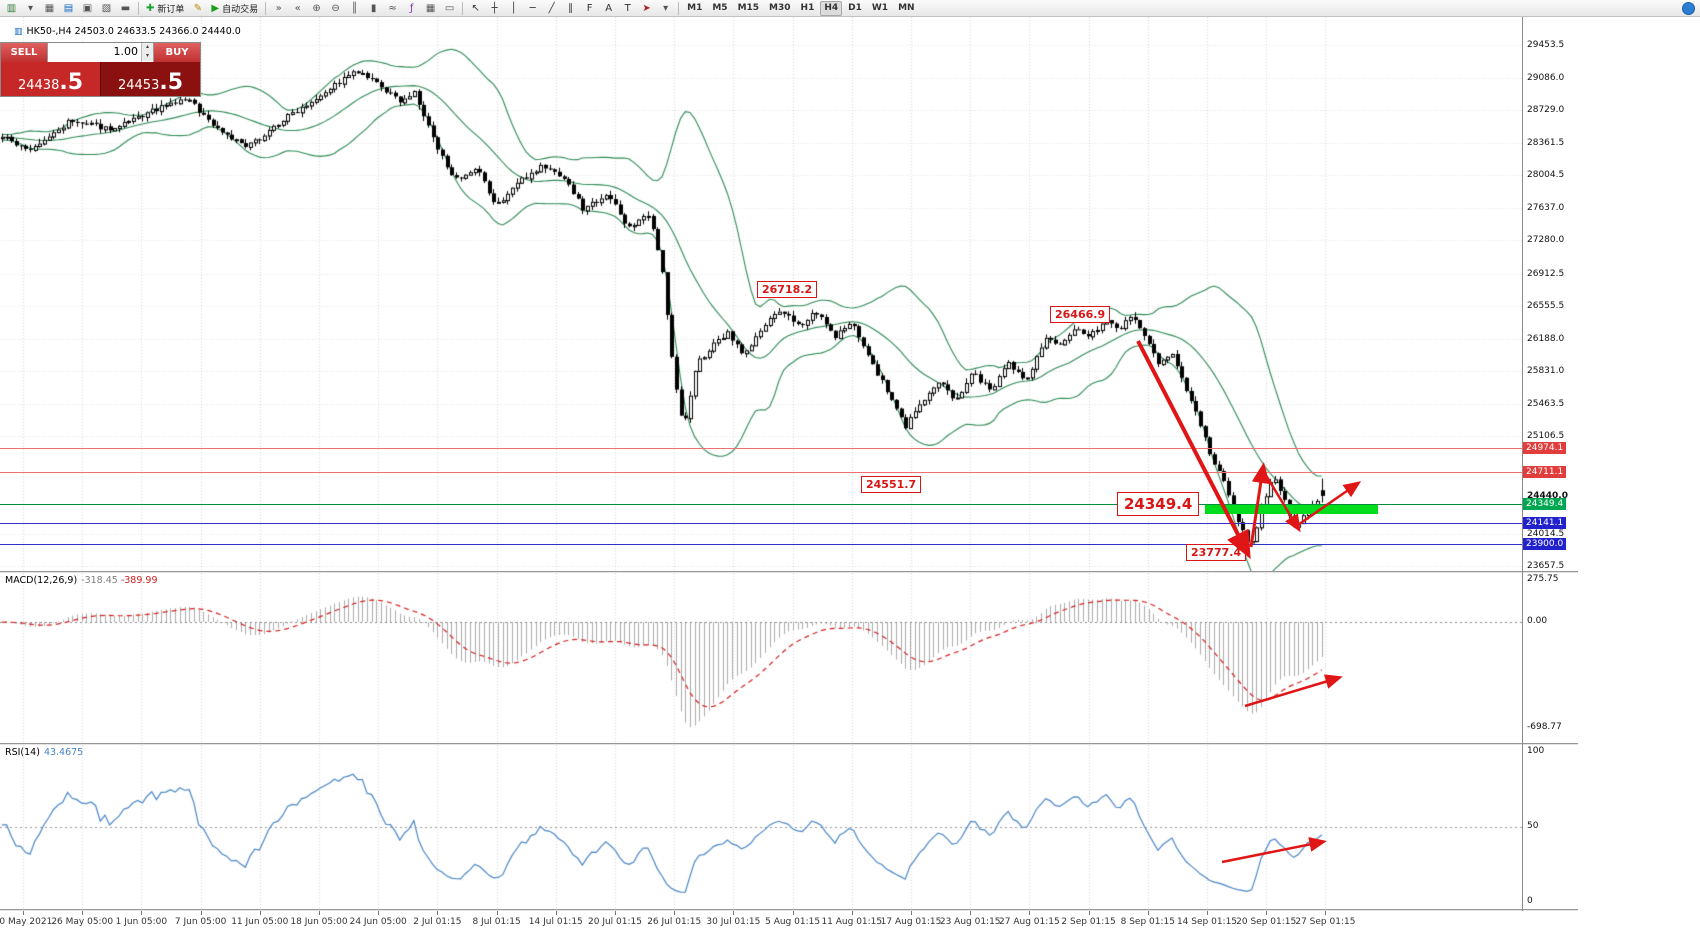  What do you see at coordinates (970, 922) in the screenshot?
I see `time-axis-label: 23 Aug 01:15` at bounding box center [970, 922].